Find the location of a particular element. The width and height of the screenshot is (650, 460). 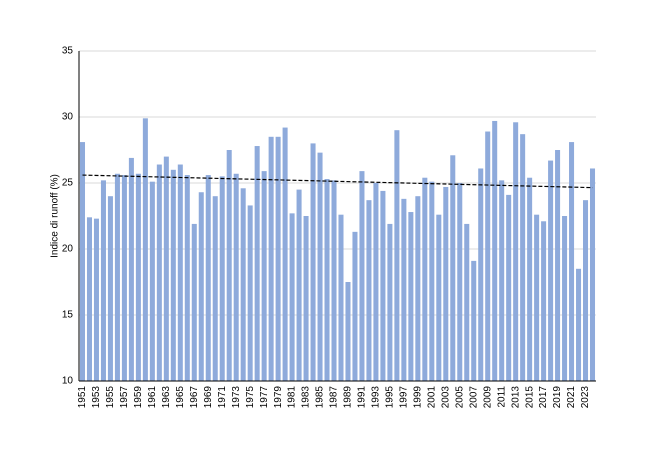

x-tick-label: 2019 is located at coordinates (557, 397).